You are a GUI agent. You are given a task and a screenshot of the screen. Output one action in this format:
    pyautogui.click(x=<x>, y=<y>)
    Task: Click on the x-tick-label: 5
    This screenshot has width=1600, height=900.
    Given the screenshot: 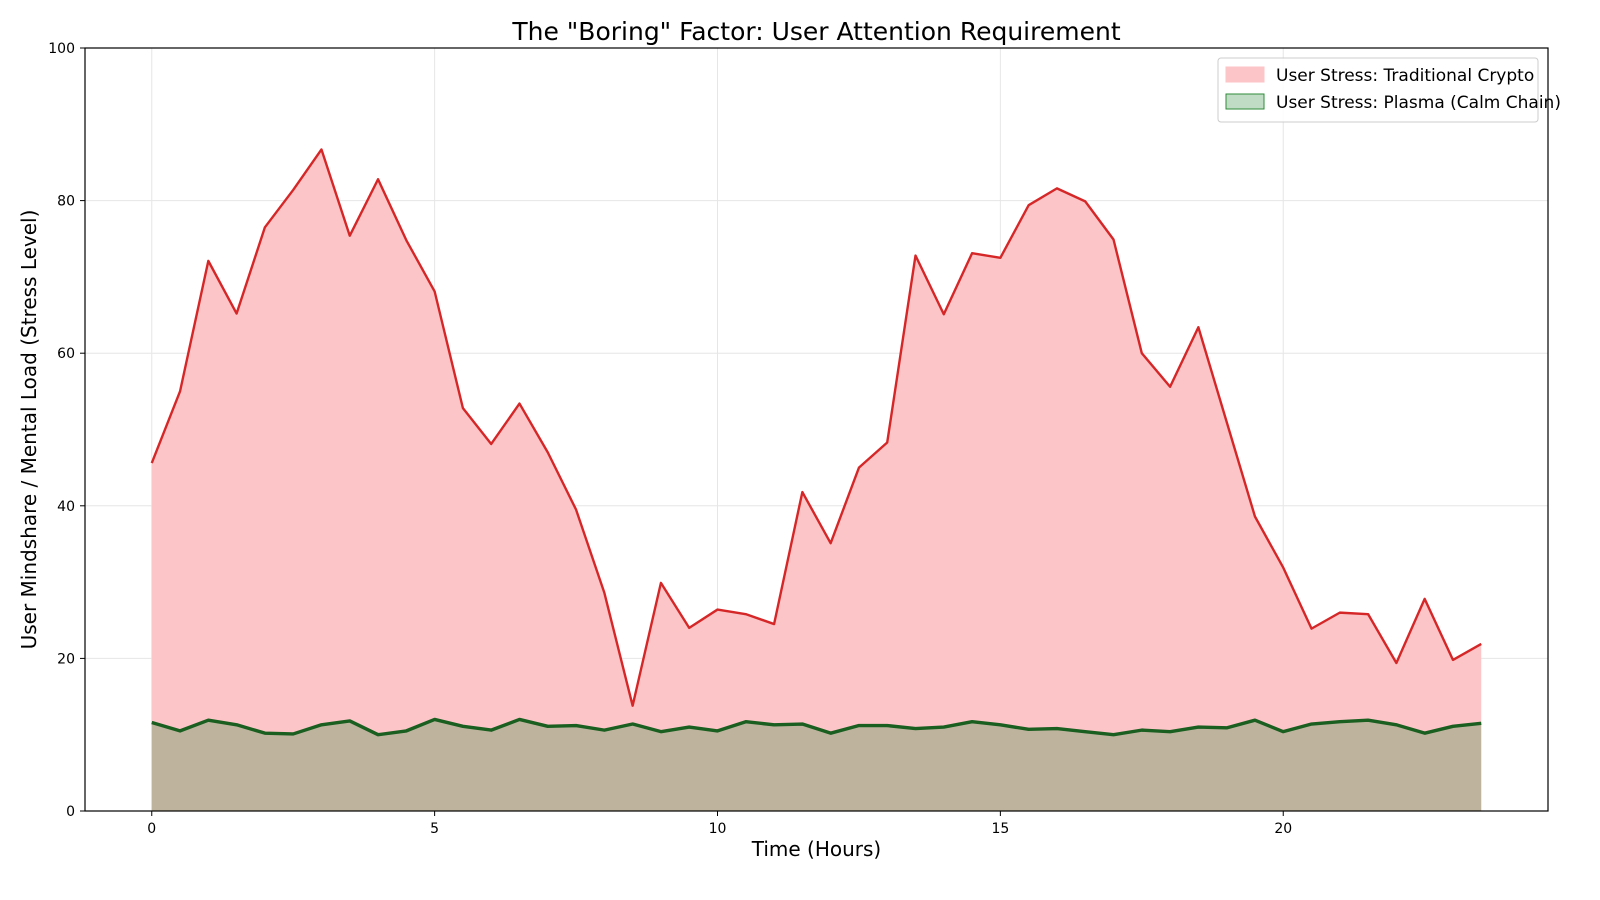 What is the action you would take?
    pyautogui.click(x=434, y=829)
    